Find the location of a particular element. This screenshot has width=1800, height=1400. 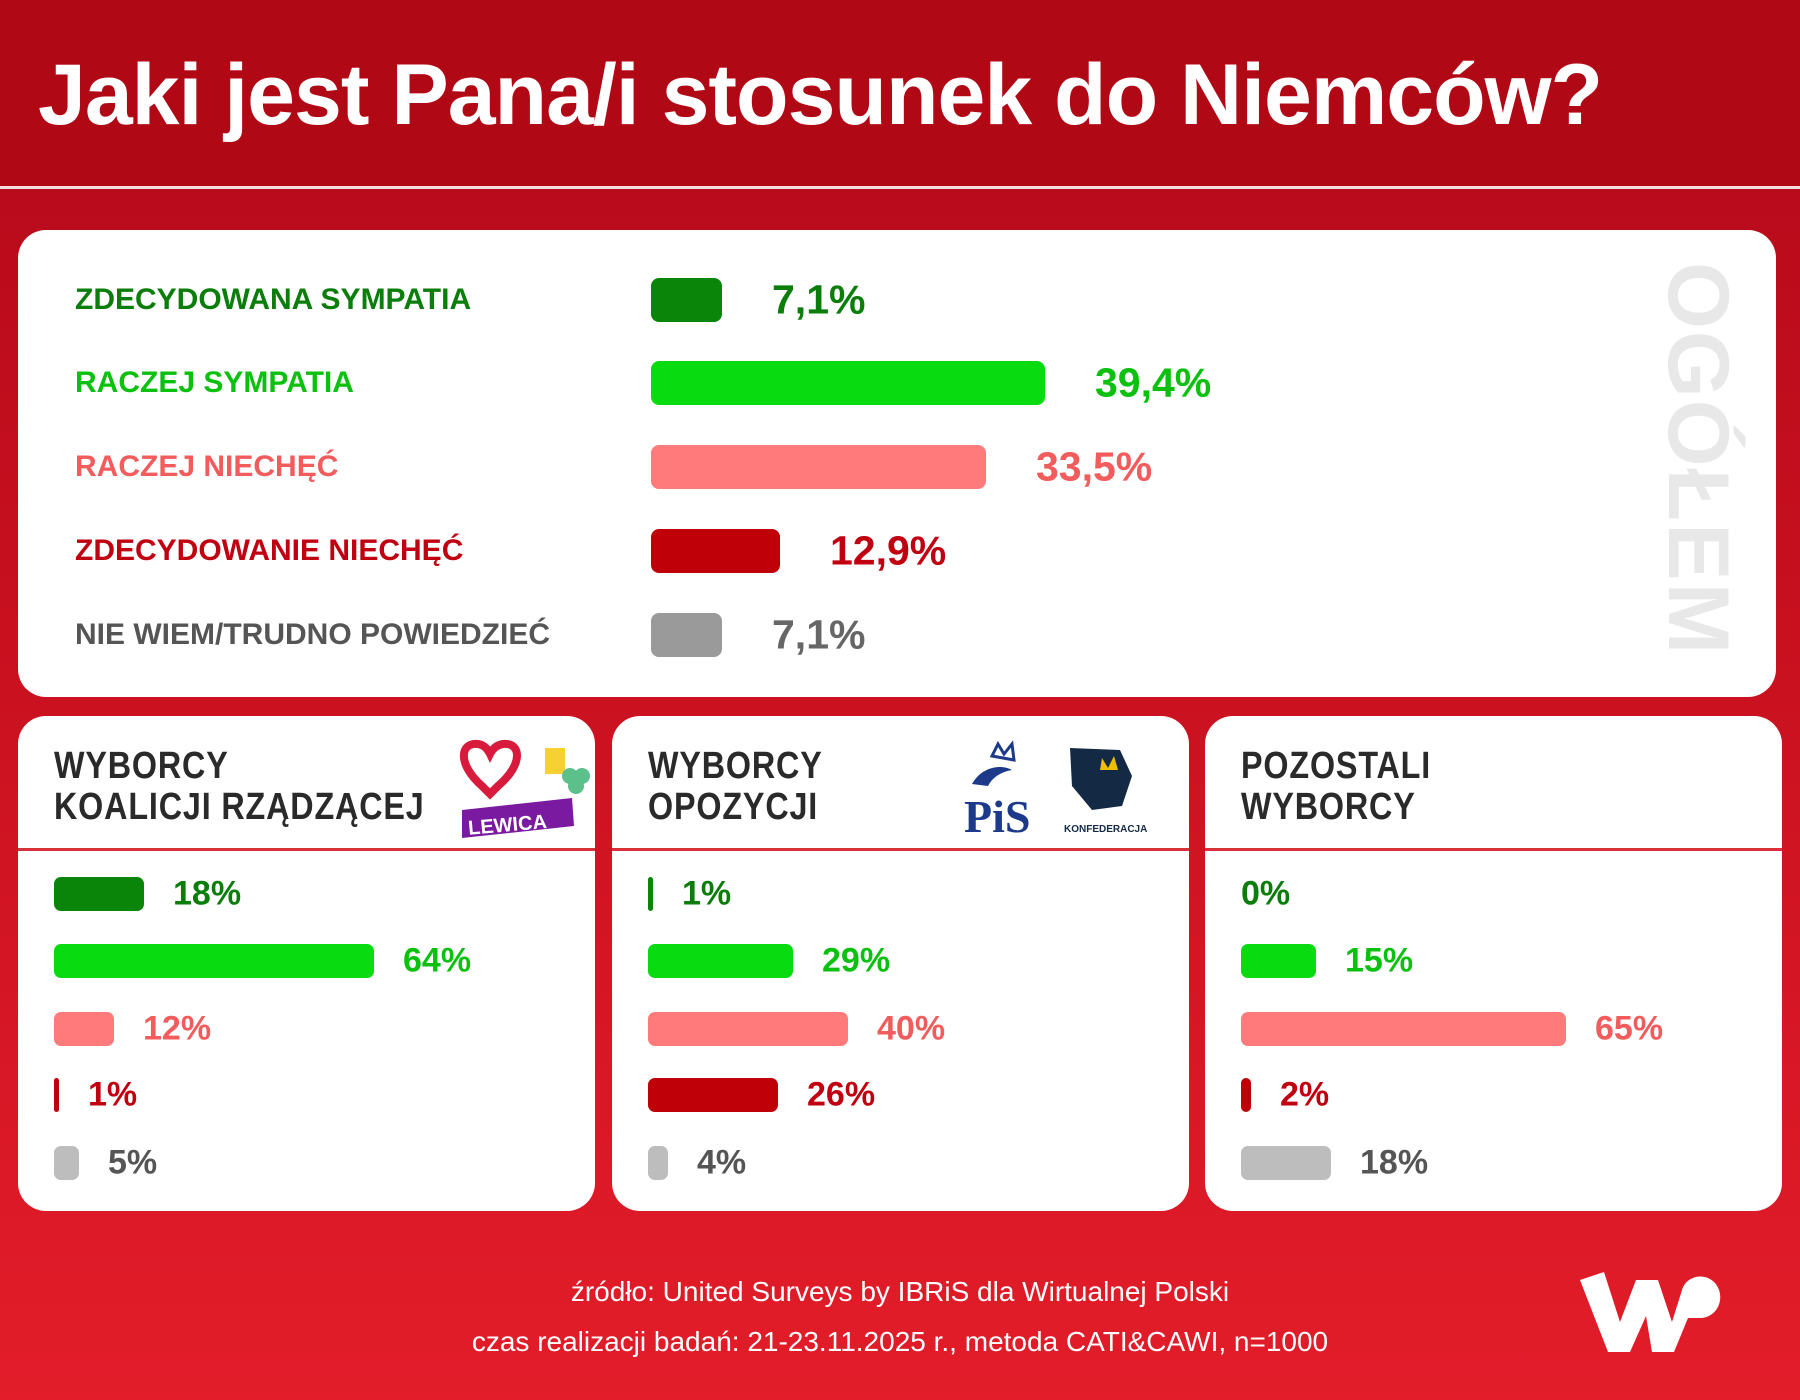

value-label-rather-sympathy: 29% is located at coordinates (856, 960).